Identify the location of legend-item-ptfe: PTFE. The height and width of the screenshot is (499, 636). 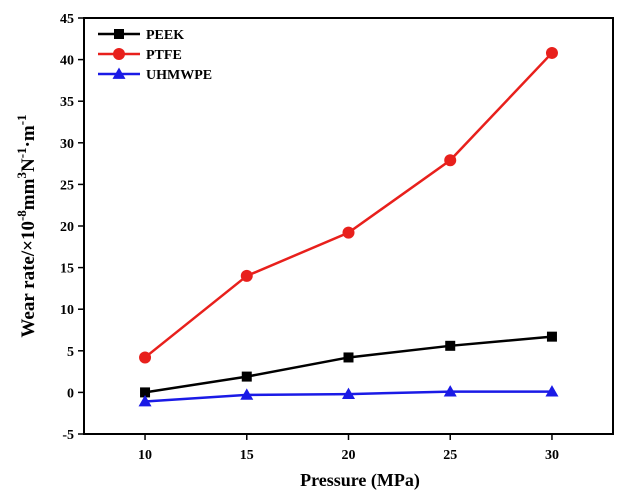
(140, 55).